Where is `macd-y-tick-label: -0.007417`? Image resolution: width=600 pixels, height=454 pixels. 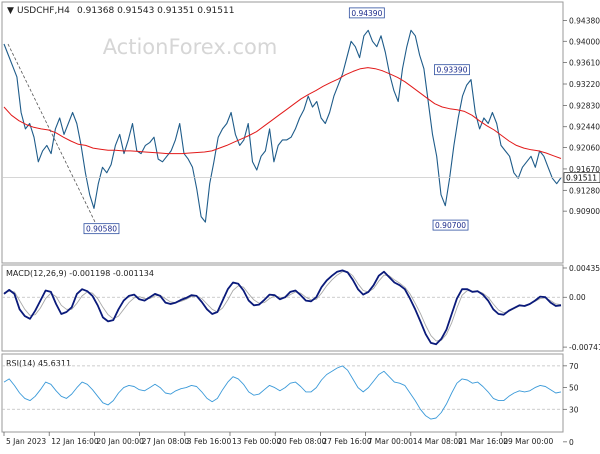
macd-y-tick-label: -0.007417 is located at coordinates (584, 347).